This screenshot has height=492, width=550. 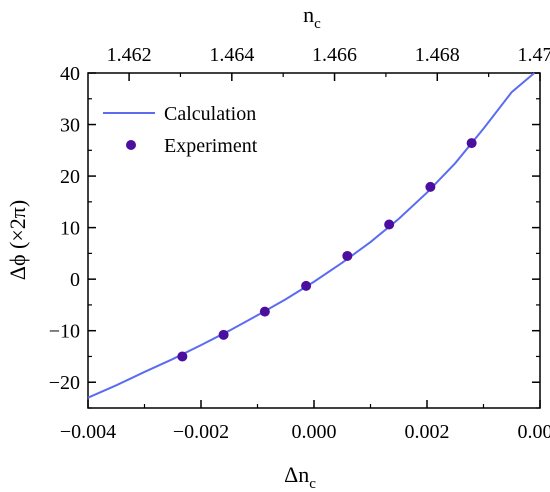 What do you see at coordinates (201, 432) in the screenshot?
I see `x-tick-label: −0.002` at bounding box center [201, 432].